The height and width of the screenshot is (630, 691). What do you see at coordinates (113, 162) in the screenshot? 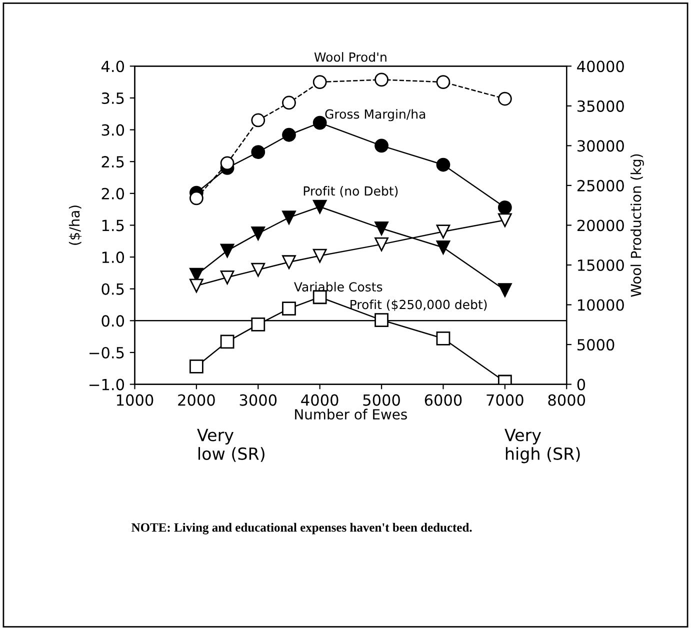
I see `y-tick-label: 2.5` at bounding box center [113, 162].